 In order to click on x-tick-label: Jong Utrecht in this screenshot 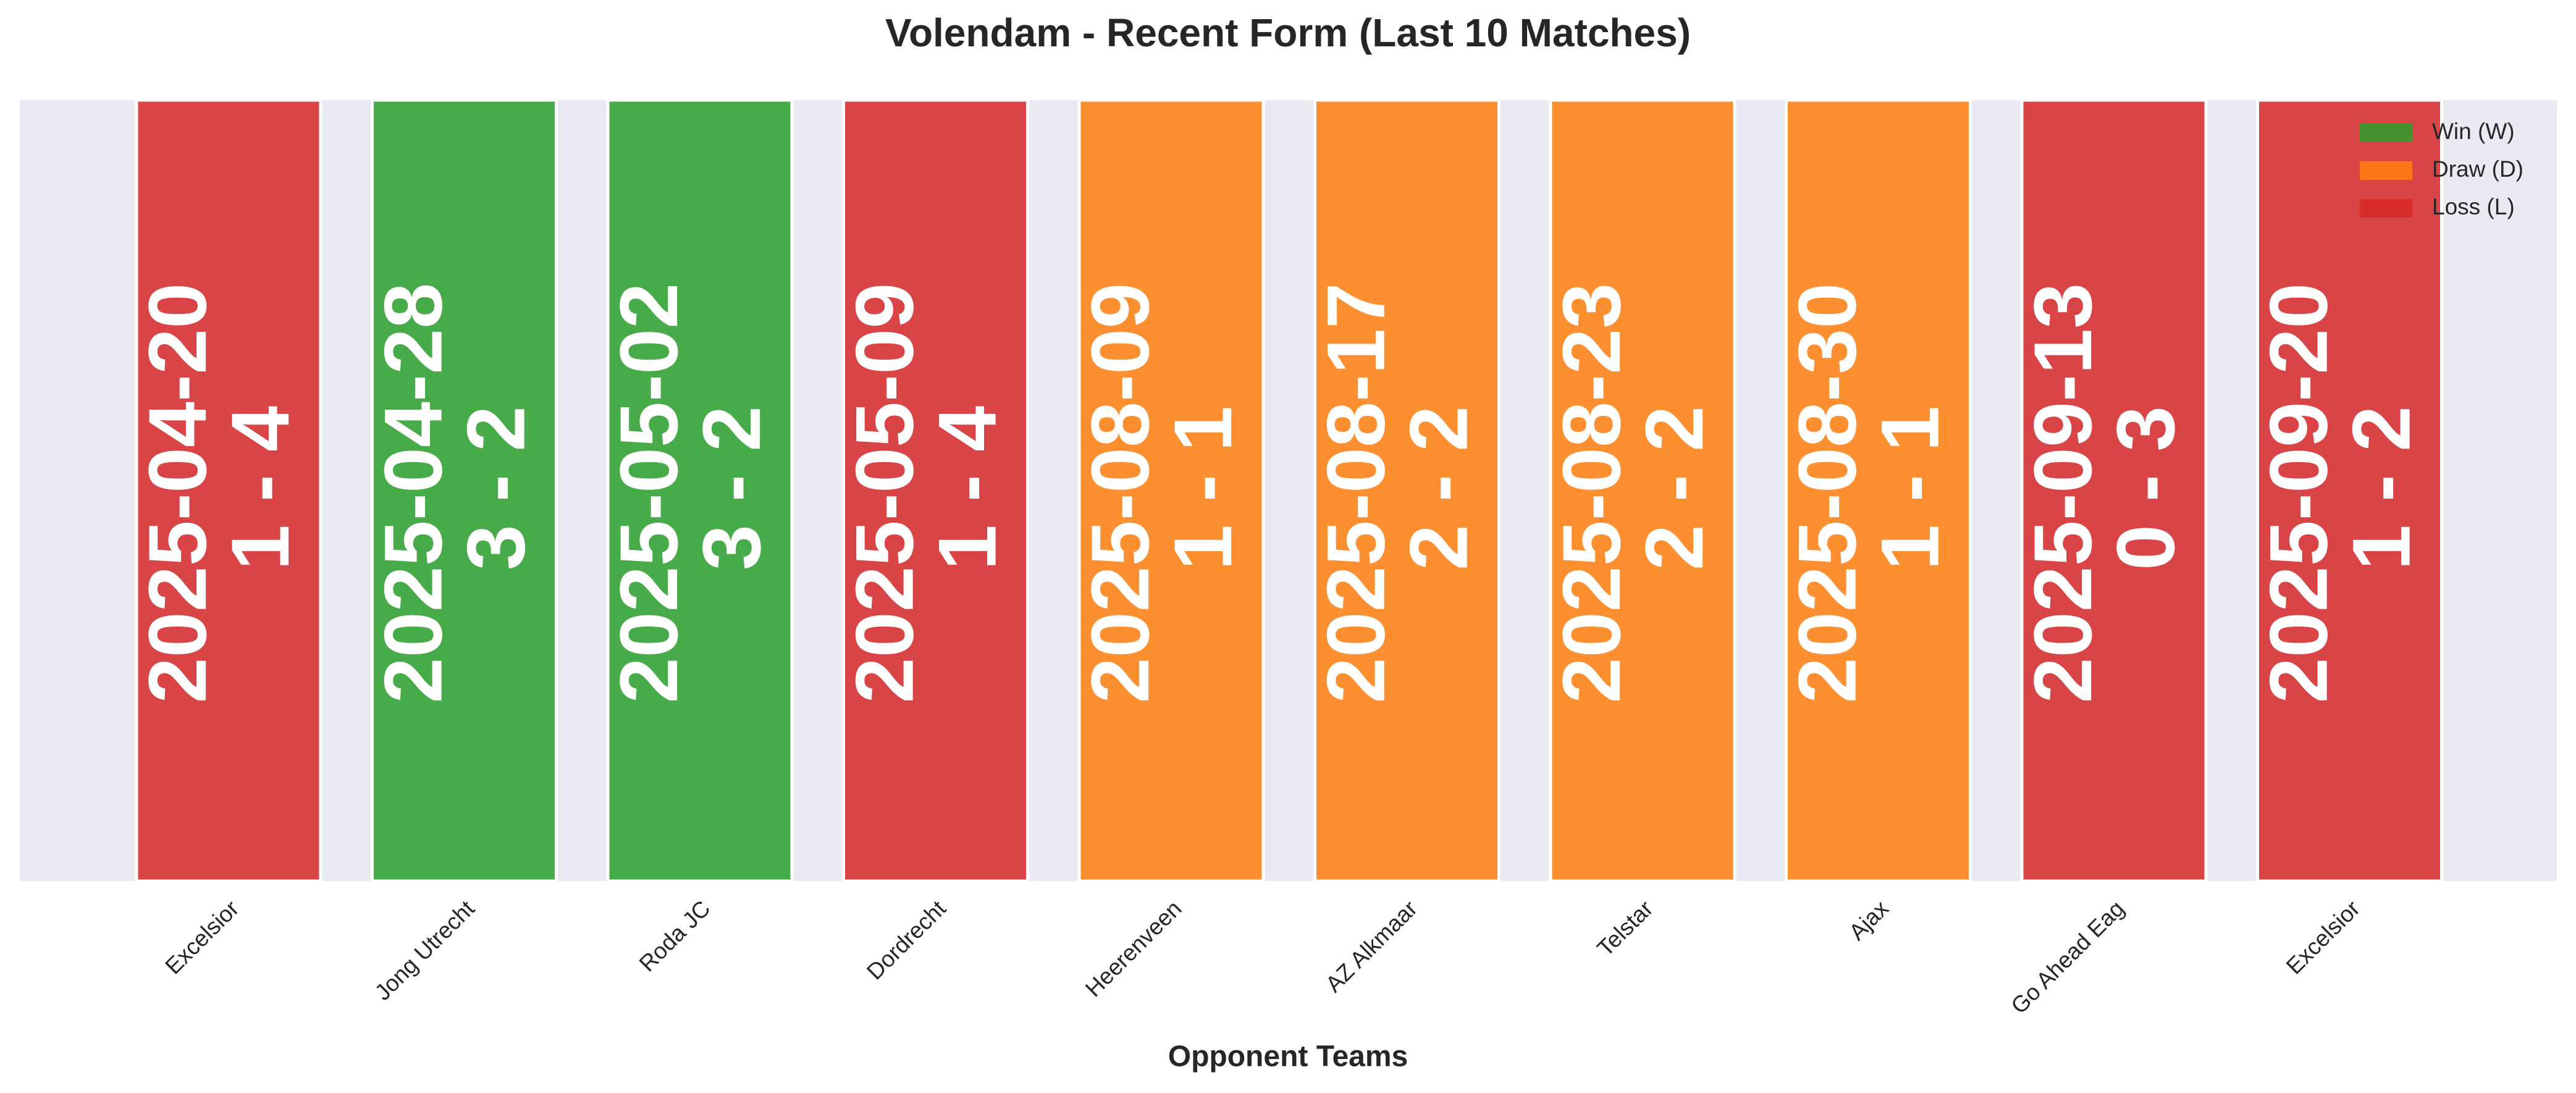, I will do `click(425, 950)`.